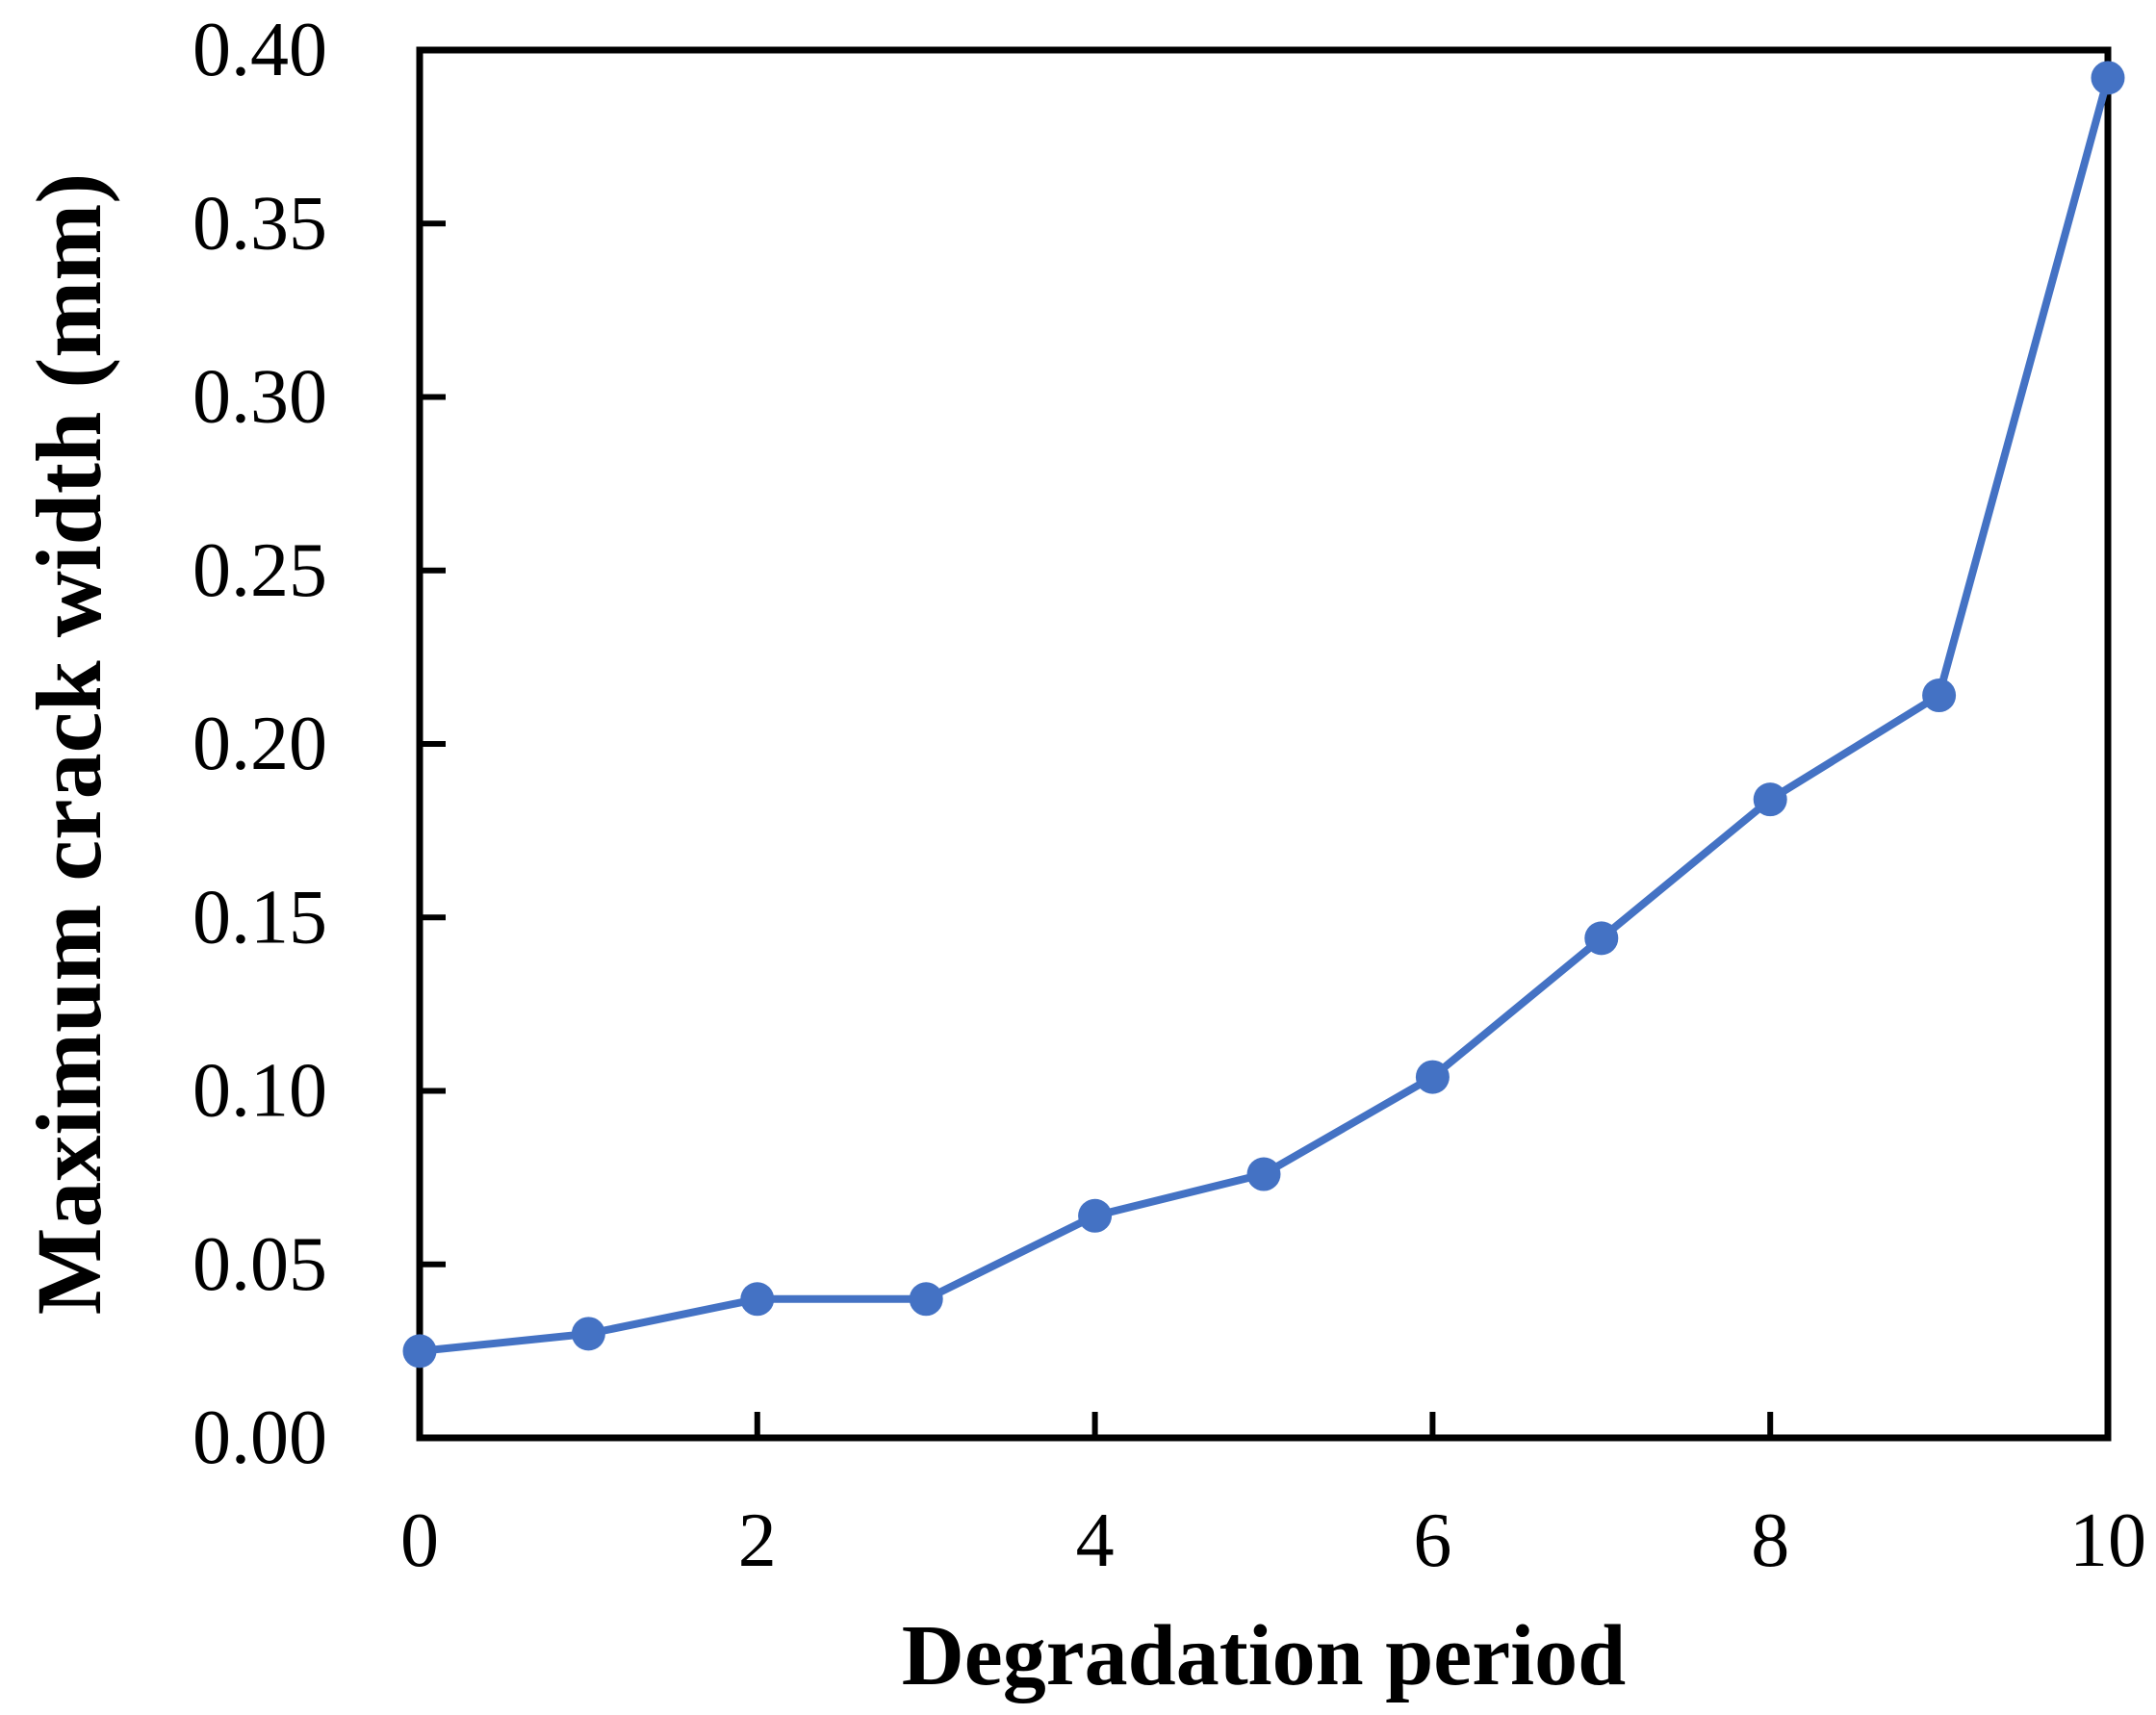  Describe the element at coordinates (1264, 1655) in the screenshot. I see `x-axis-title: Degradation period` at that location.